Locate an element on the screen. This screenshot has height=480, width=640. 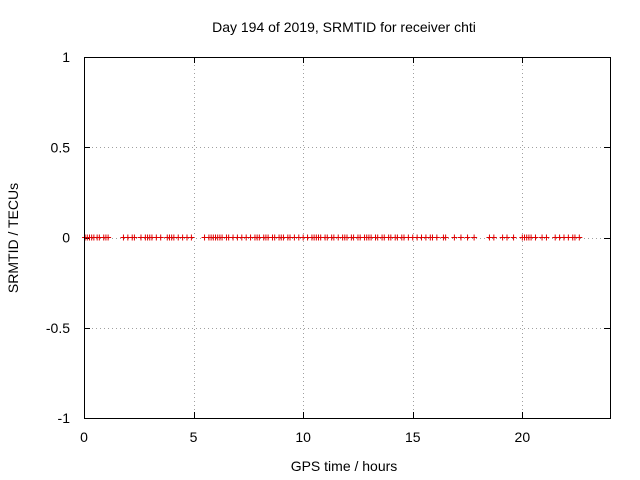
x-tick-label: 15 is located at coordinates (413, 437).